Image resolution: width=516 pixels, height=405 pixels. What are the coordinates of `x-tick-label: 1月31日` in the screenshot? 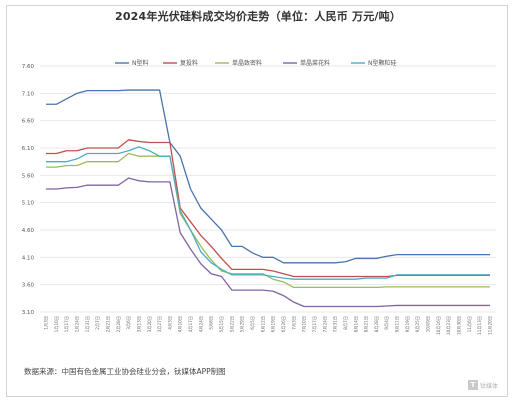 It's located at (88, 324).